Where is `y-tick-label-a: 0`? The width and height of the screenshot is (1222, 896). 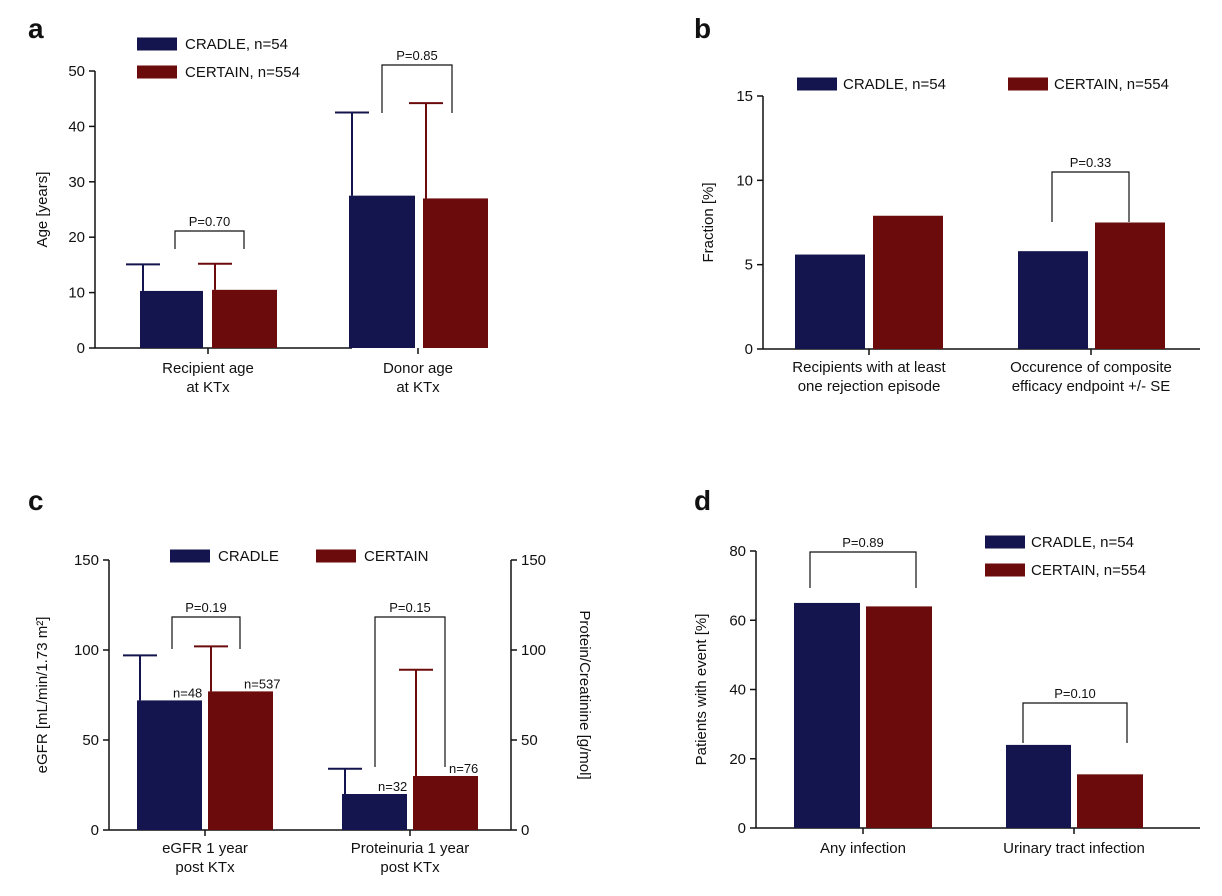
y-tick-label-a: 0 is located at coordinates (81, 348).